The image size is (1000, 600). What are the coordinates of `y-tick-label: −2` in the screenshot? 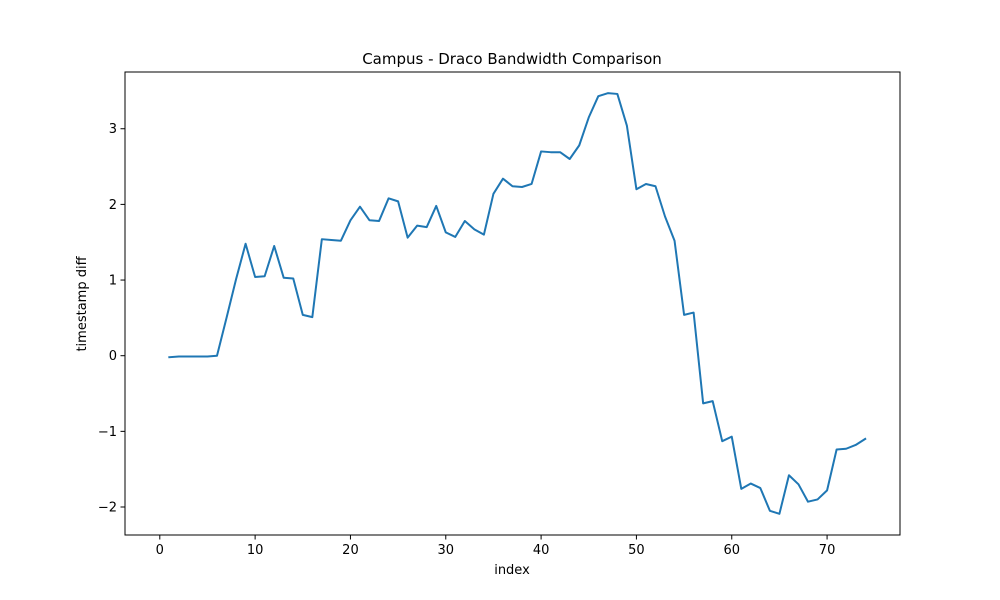 It's located at (107, 508).